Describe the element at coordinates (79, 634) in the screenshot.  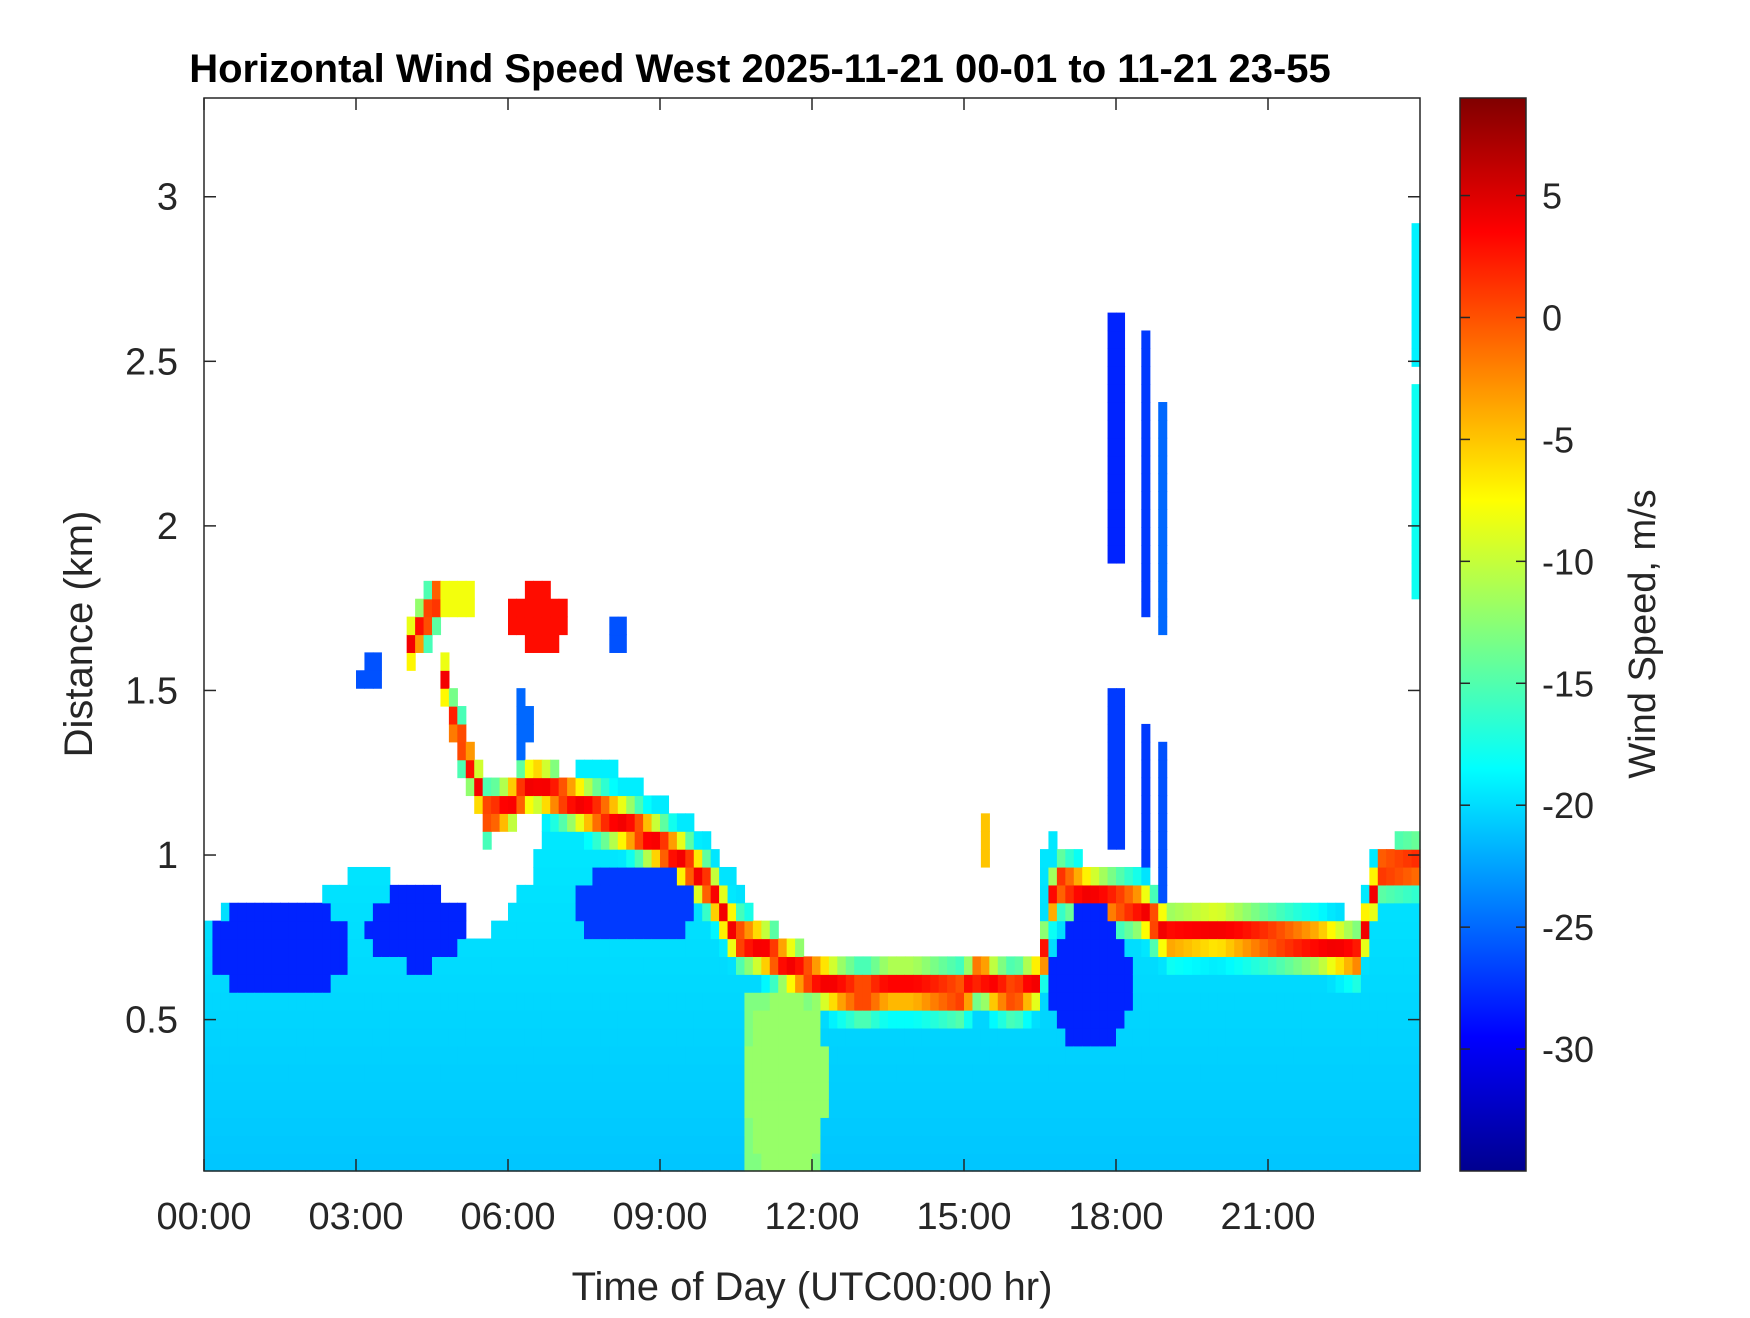
I see `y-axis-label: Distance (km)` at that location.